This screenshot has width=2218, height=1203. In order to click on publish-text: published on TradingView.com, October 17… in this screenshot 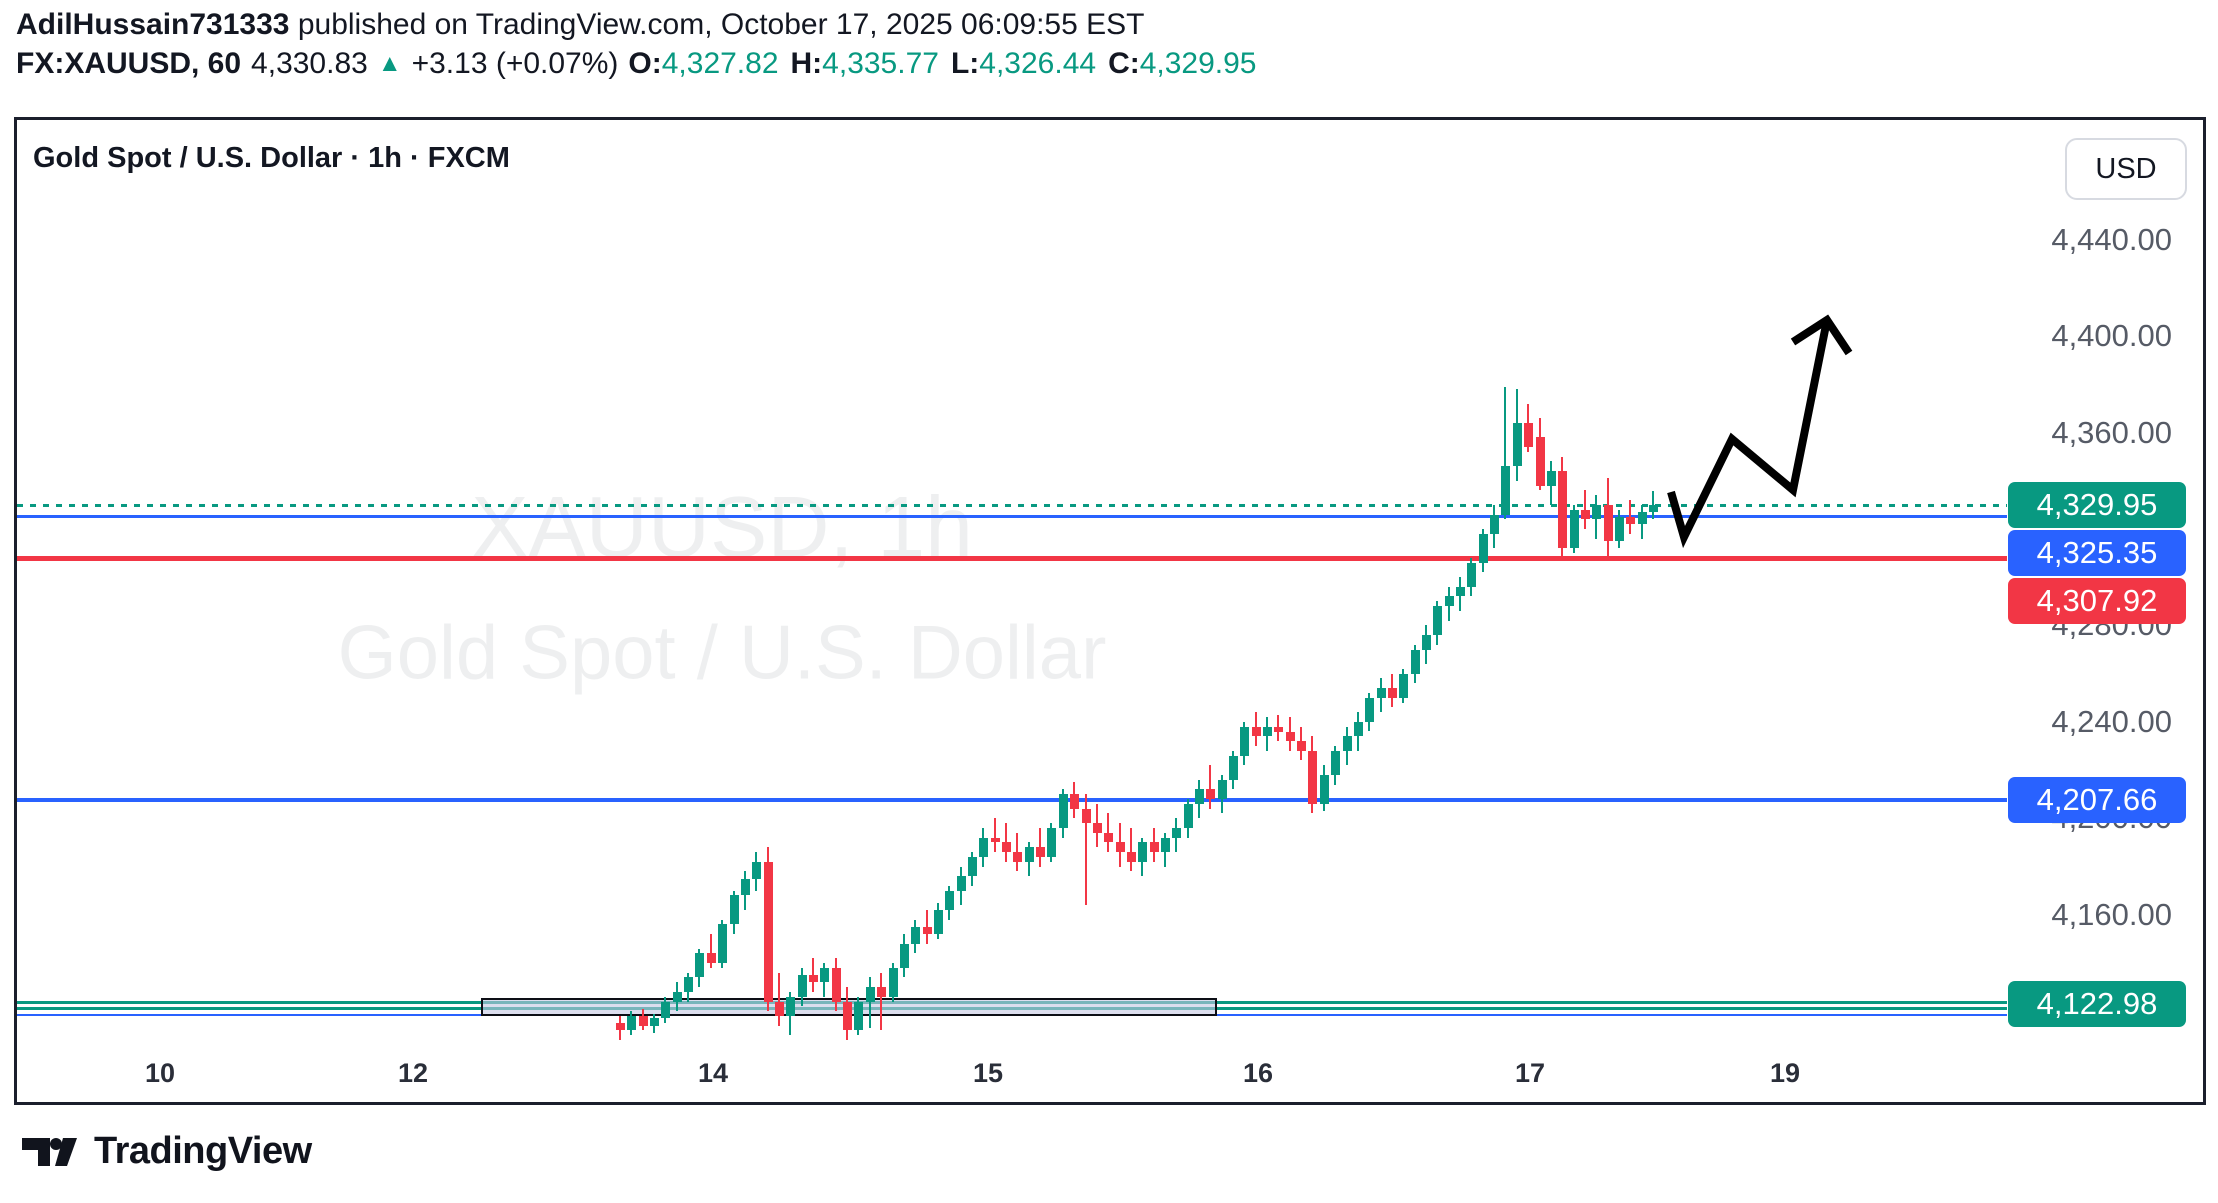, I will do `click(717, 24)`.